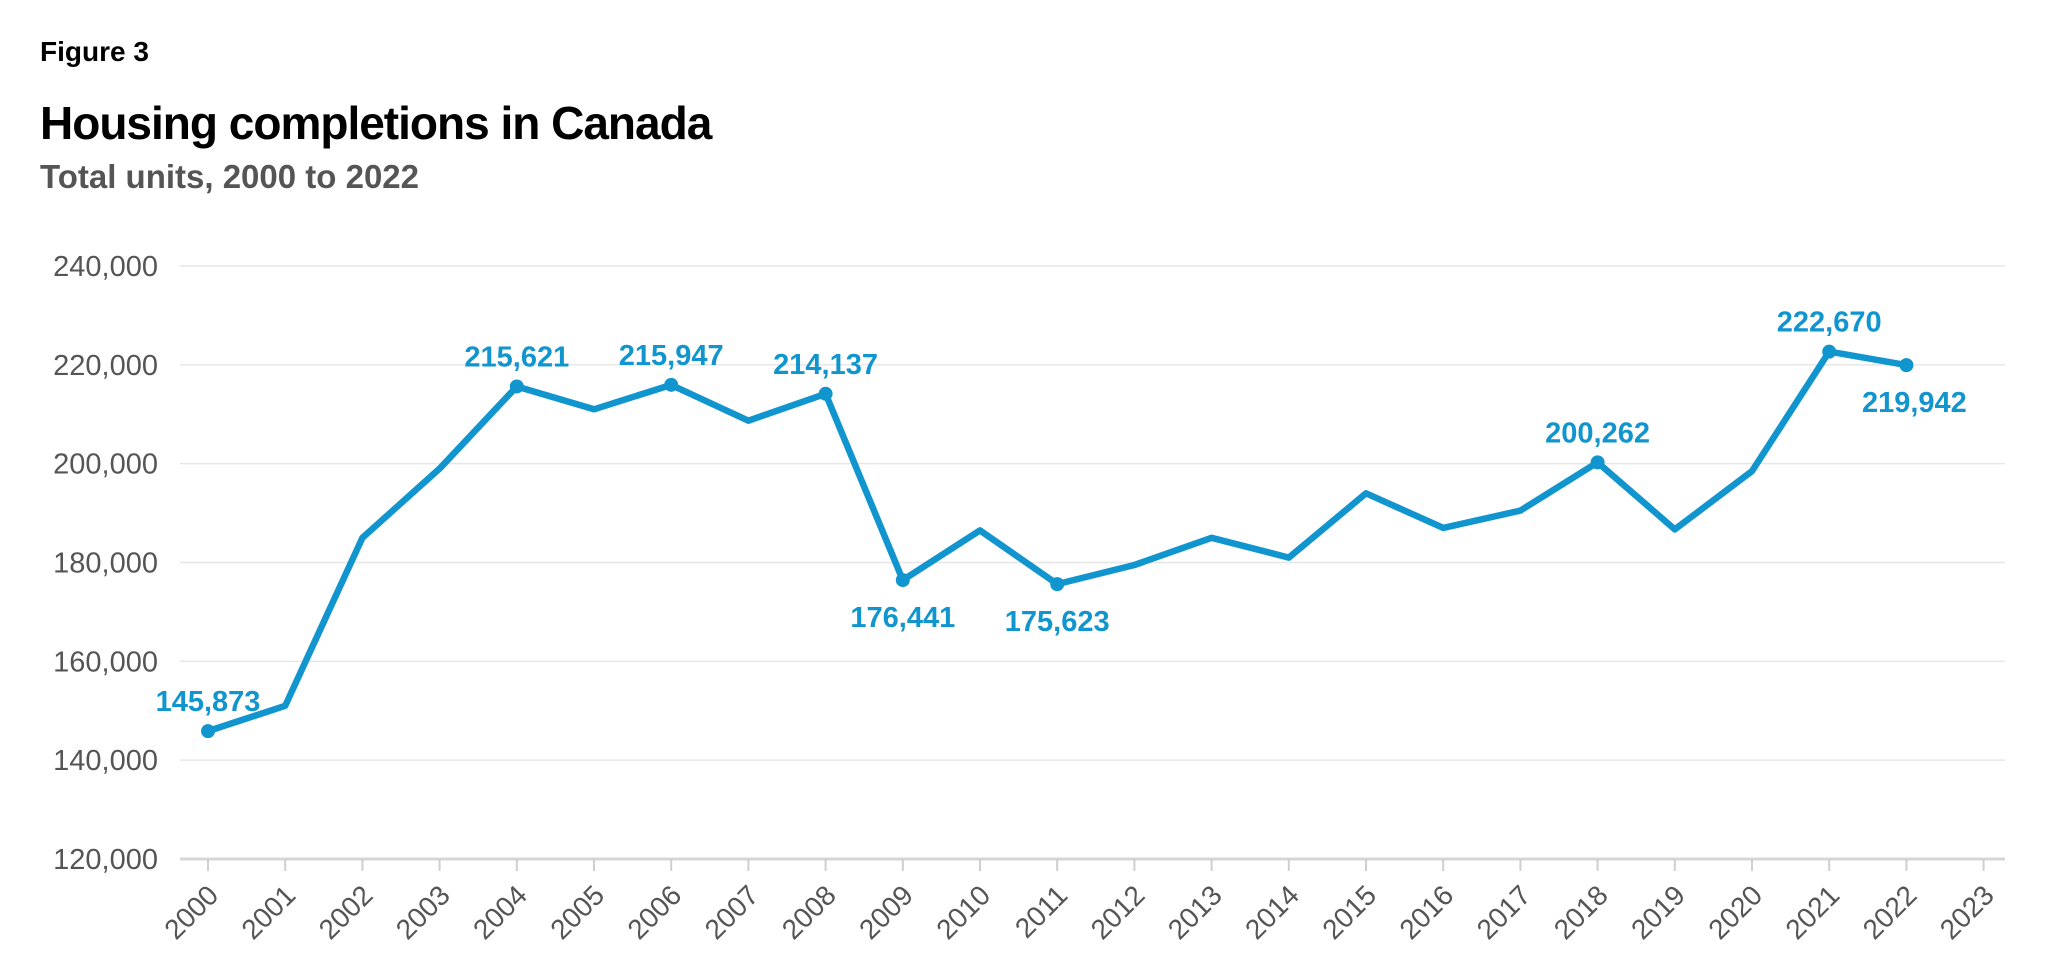 The image size is (2048, 965). Describe the element at coordinates (346, 912) in the screenshot. I see `x-tick-label: 2002` at that location.